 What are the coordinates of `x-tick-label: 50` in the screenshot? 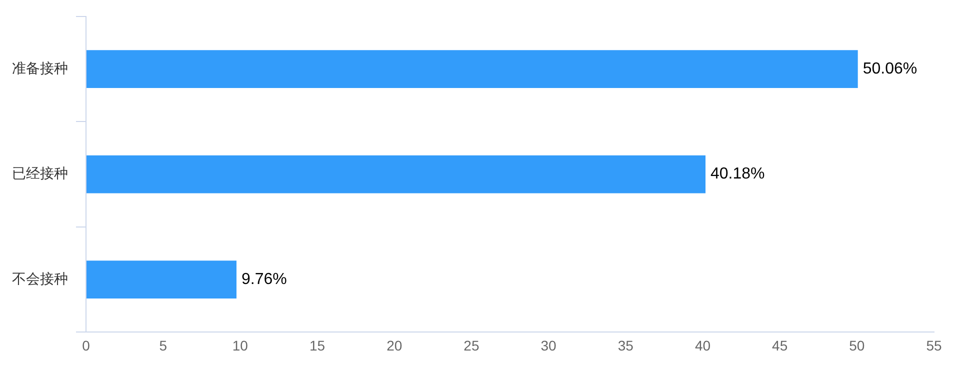 It's located at (857, 345).